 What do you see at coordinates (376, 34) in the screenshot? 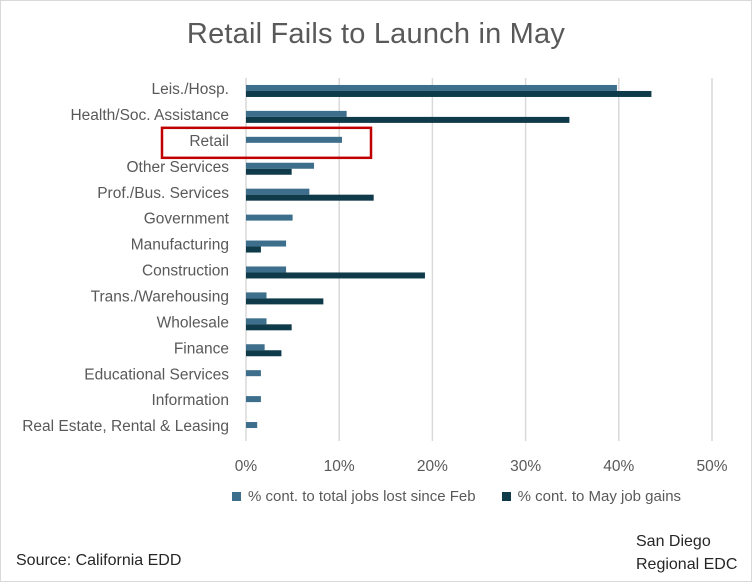
I see `chart-title: Retail Fails to Launch in May` at bounding box center [376, 34].